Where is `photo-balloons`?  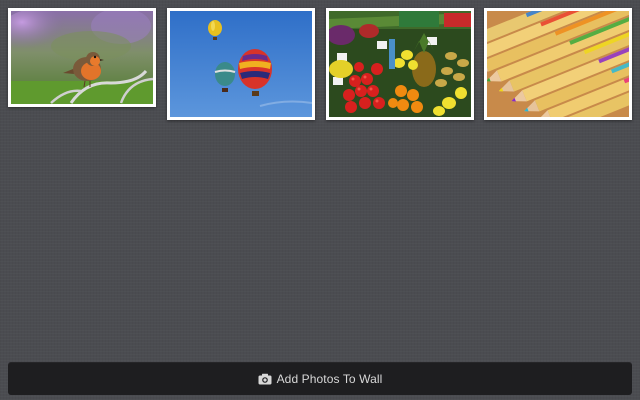 photo-balloons is located at coordinates (241, 64).